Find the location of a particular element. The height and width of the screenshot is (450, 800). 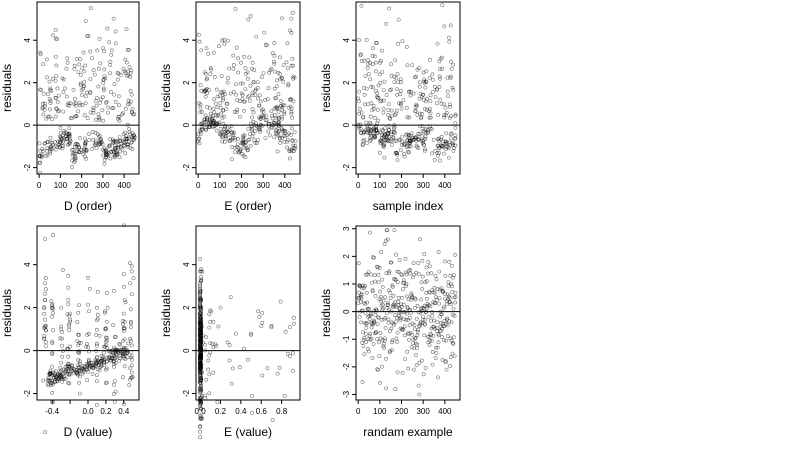

x-tick-label: 0 is located at coordinates (358, 185).